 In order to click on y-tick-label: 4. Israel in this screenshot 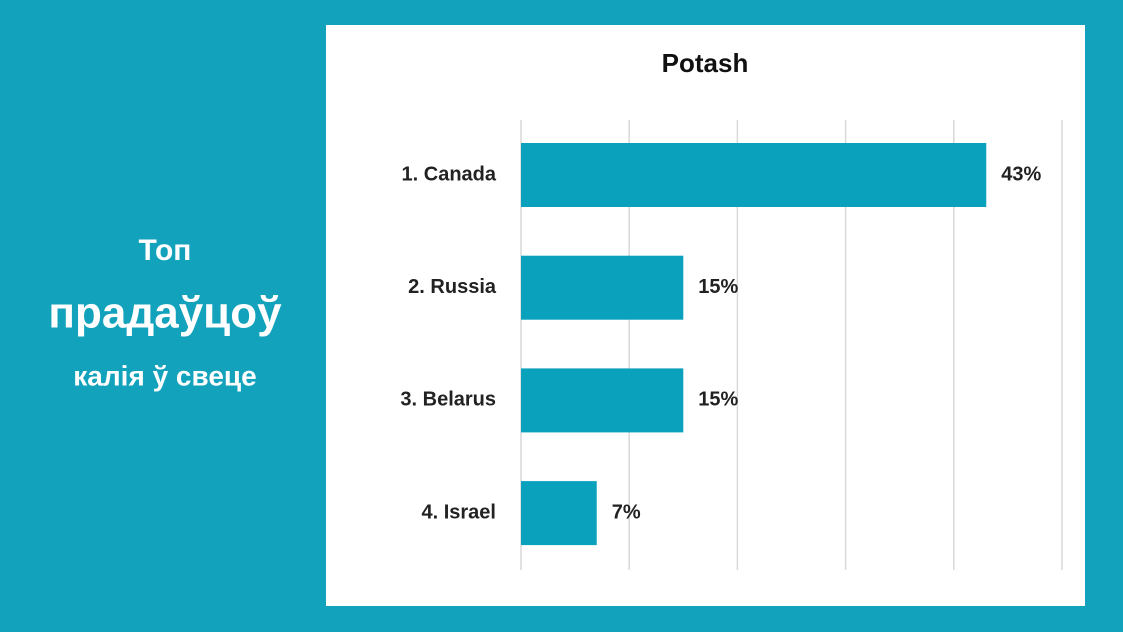, I will do `click(458, 512)`.